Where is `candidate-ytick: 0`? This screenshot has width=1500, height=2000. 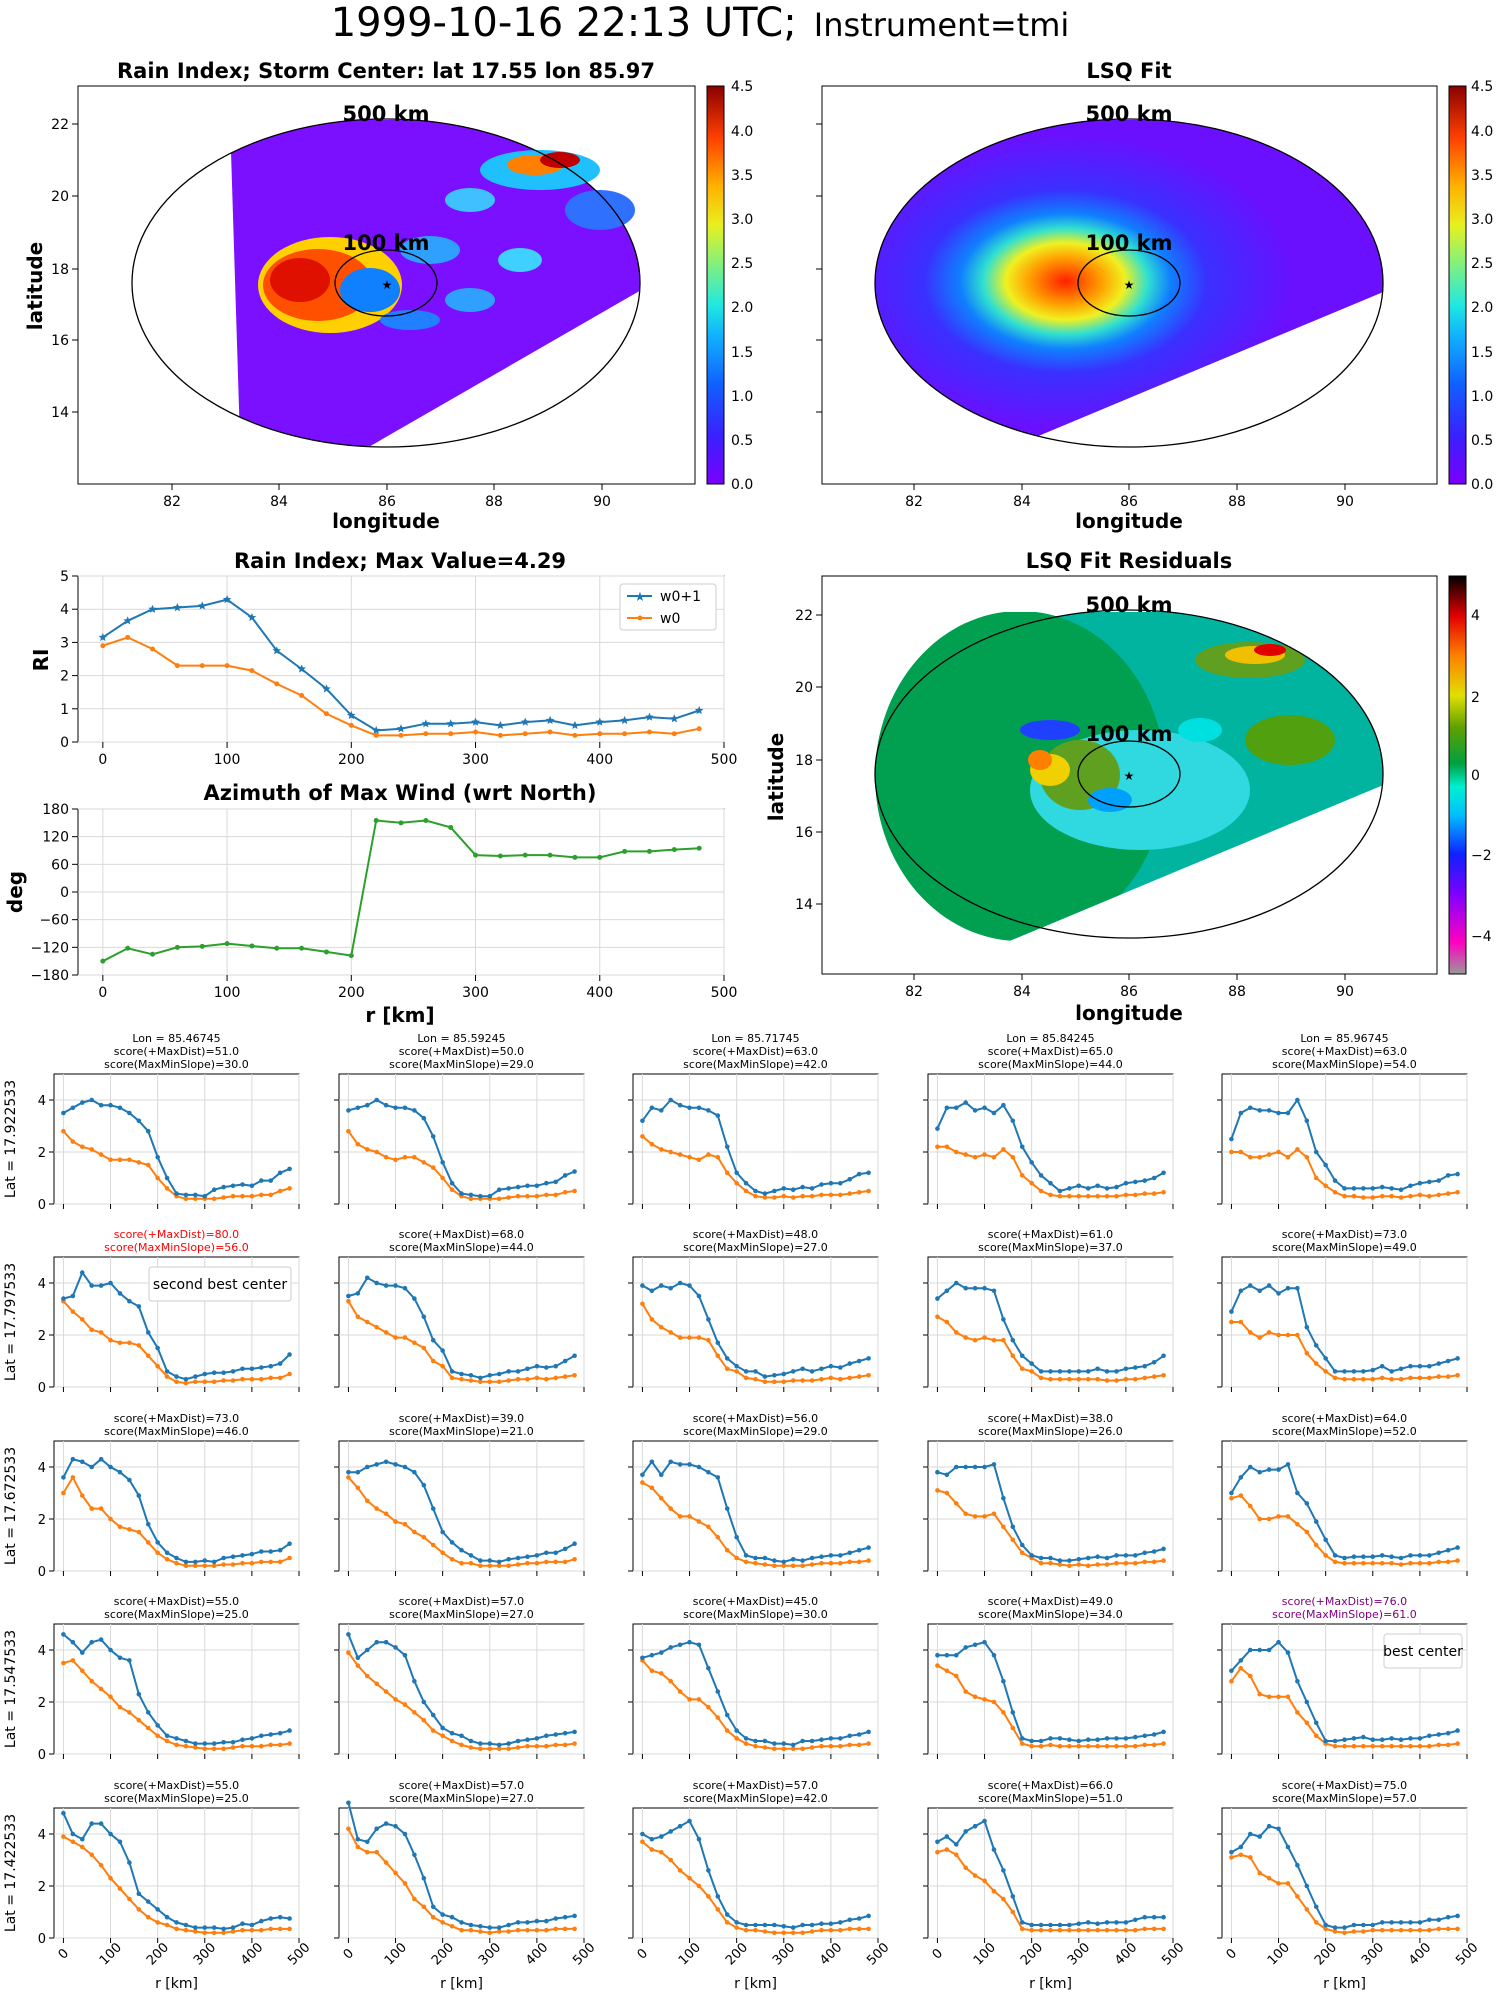
candidate-ytick: 0 is located at coordinates (42, 1572).